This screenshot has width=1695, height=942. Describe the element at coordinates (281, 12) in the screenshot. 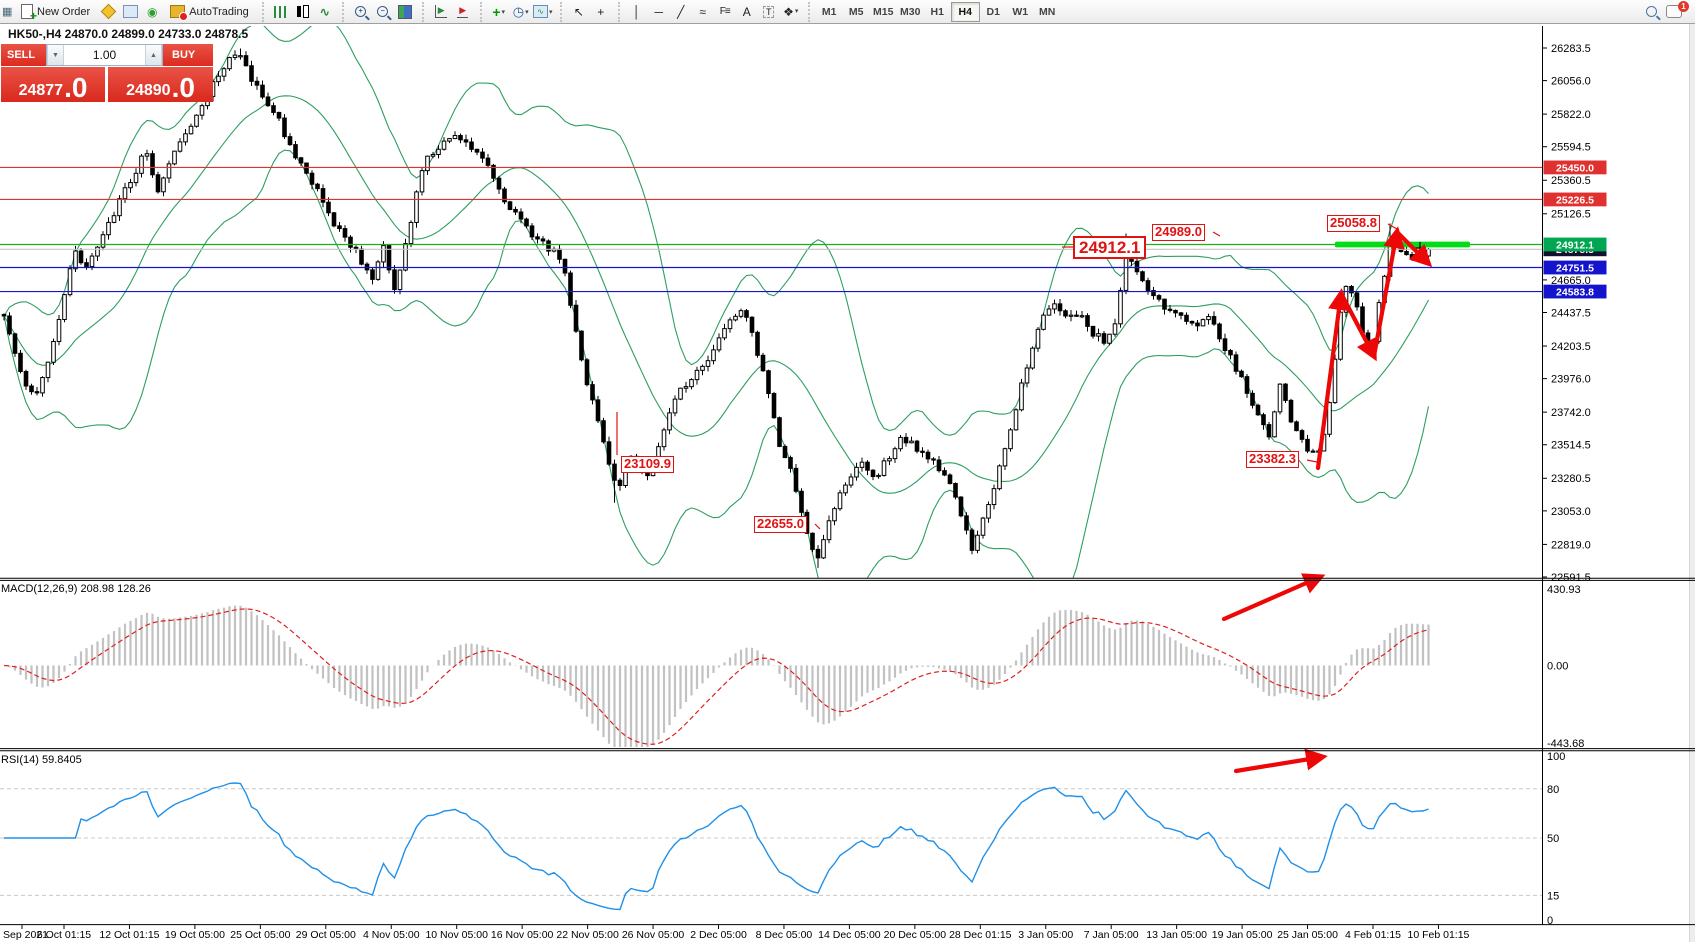

I see `bar-chart-button` at that location.